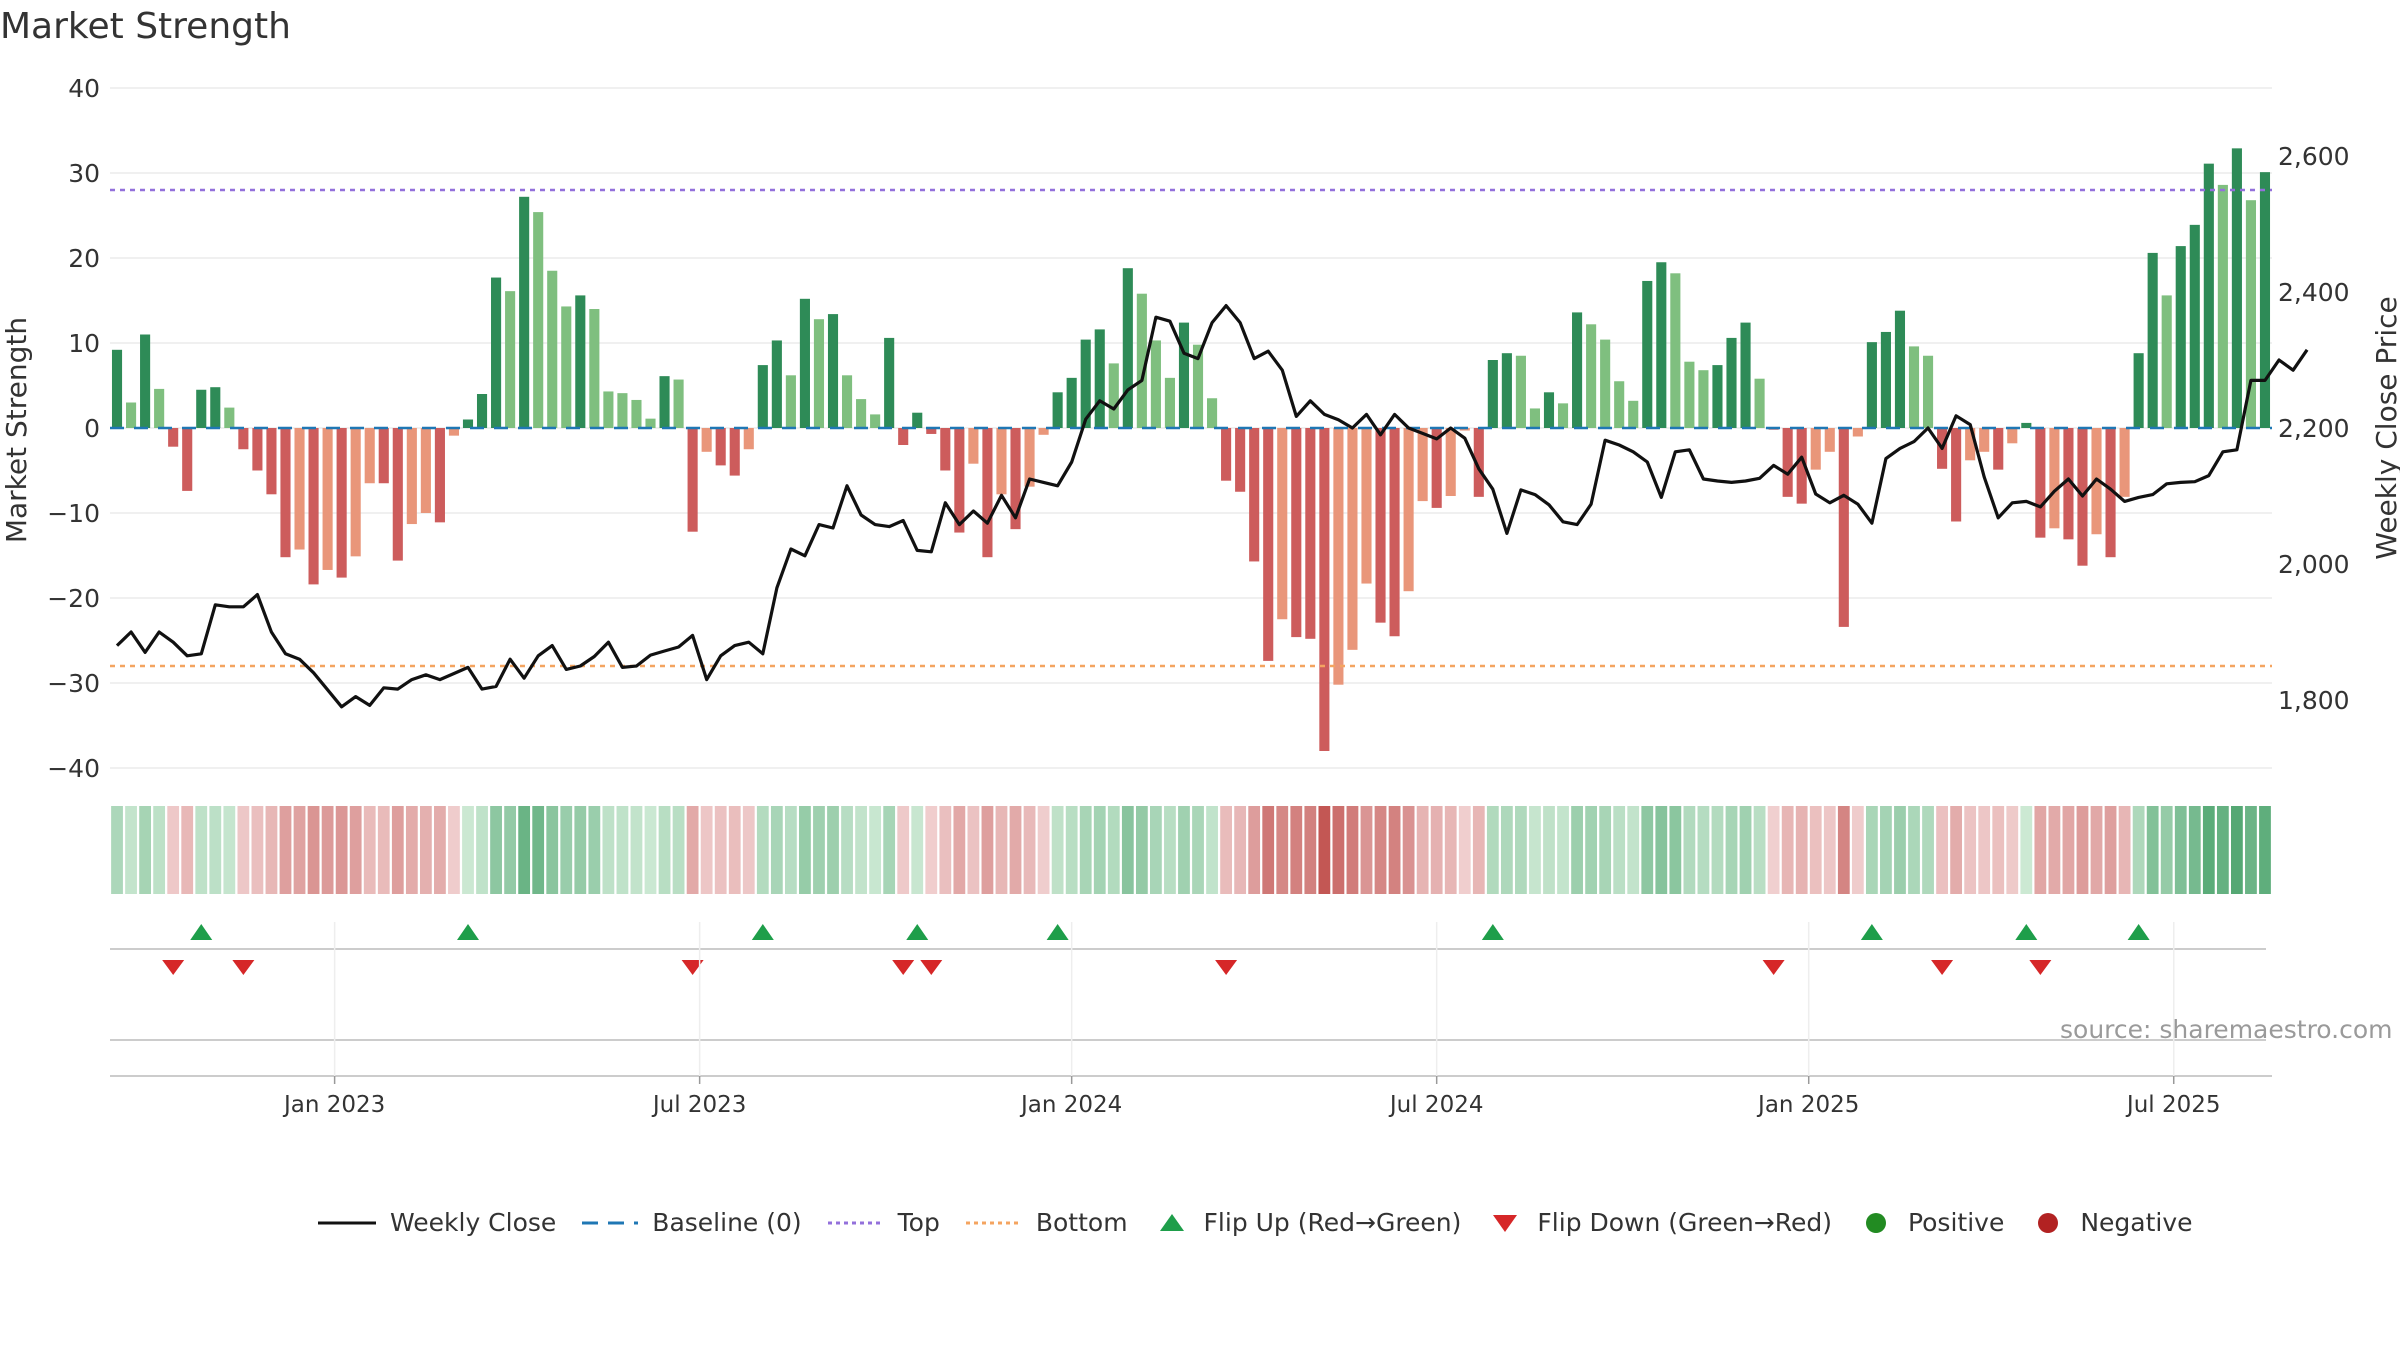 The width and height of the screenshot is (2400, 1350). I want to click on legend-weekly-close: Weekly Close, so click(437, 1222).